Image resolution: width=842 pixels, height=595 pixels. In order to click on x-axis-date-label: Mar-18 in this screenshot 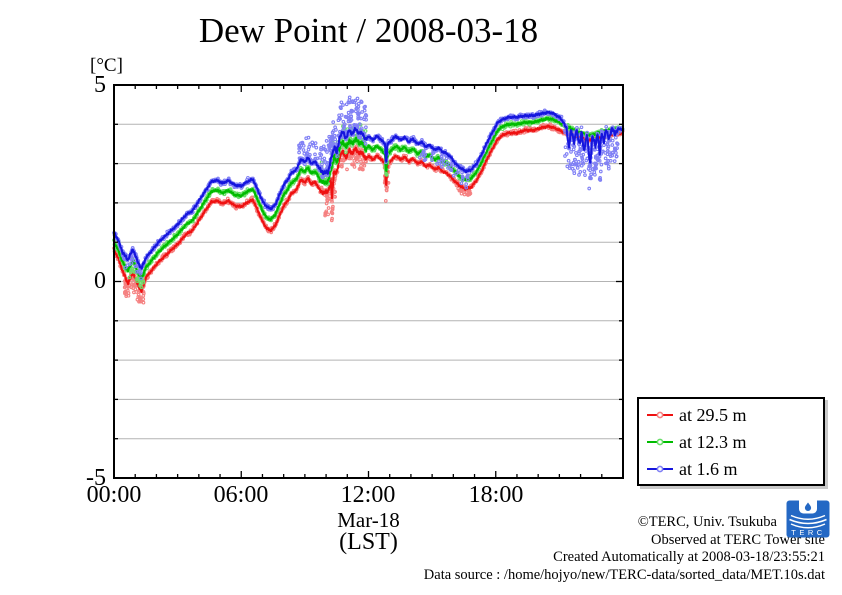, I will do `click(368, 520)`.